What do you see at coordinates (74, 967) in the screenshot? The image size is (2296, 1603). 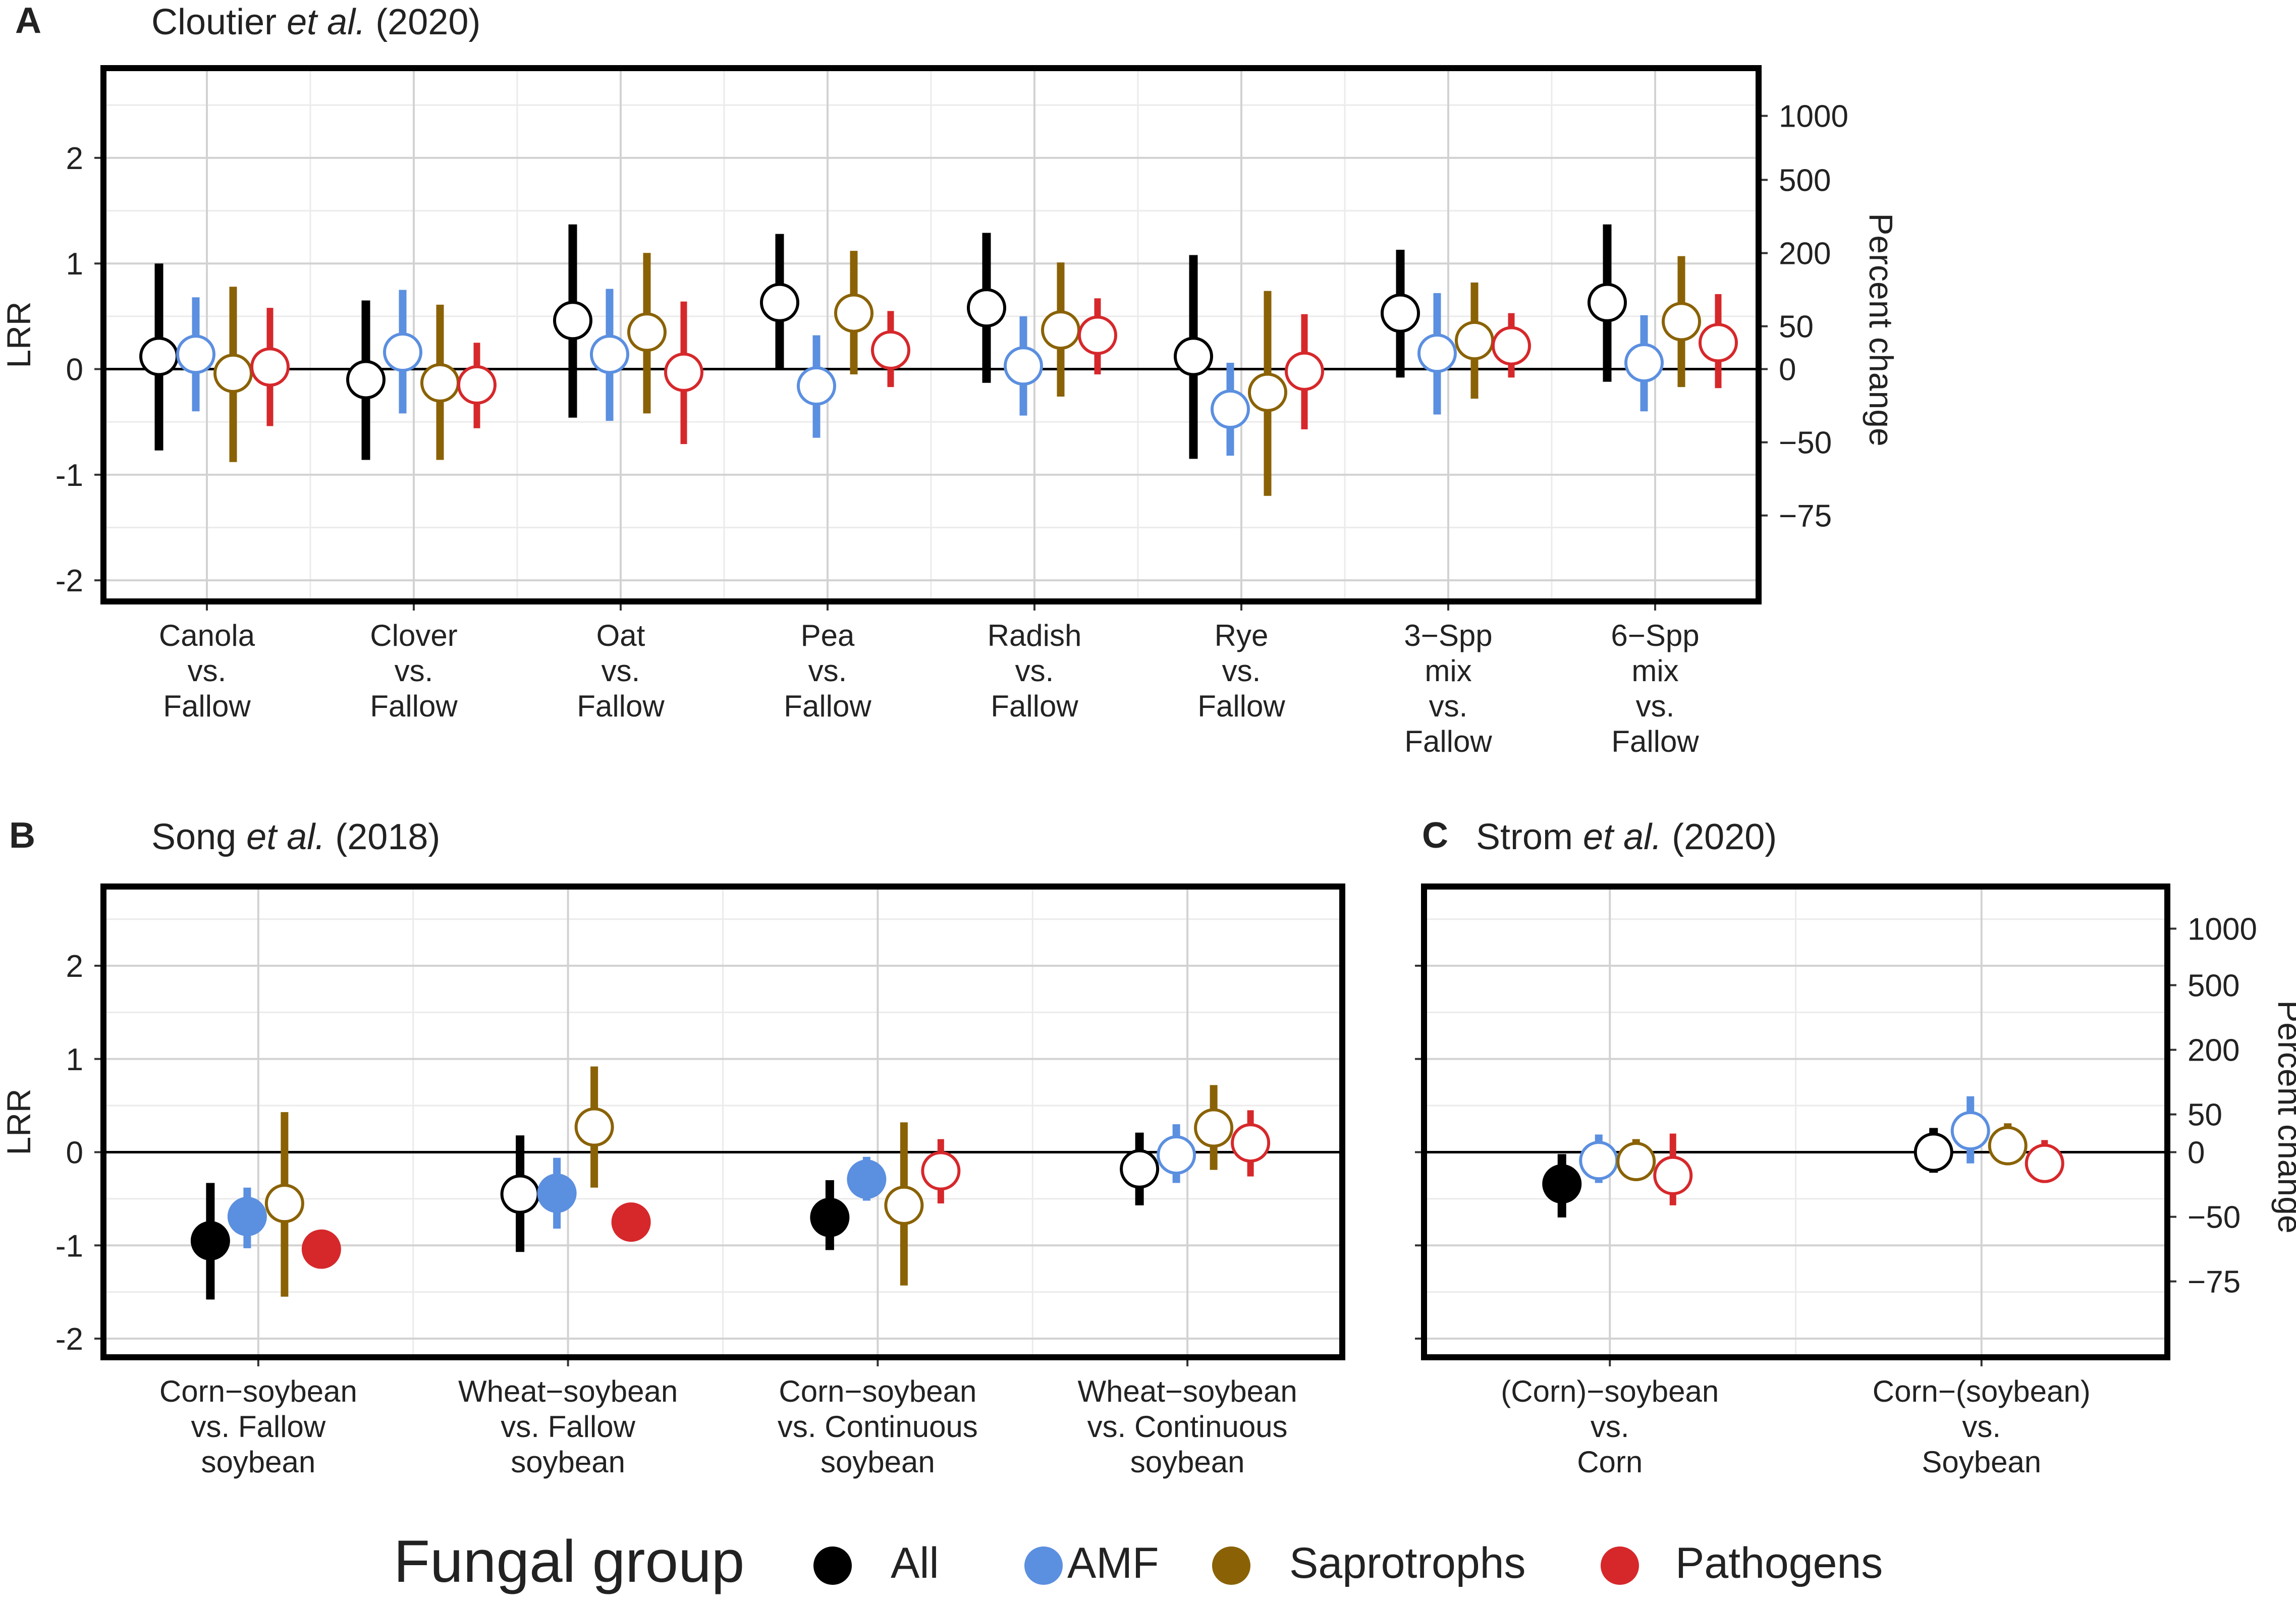 I see `panel-b-y-tick-label: 2` at bounding box center [74, 967].